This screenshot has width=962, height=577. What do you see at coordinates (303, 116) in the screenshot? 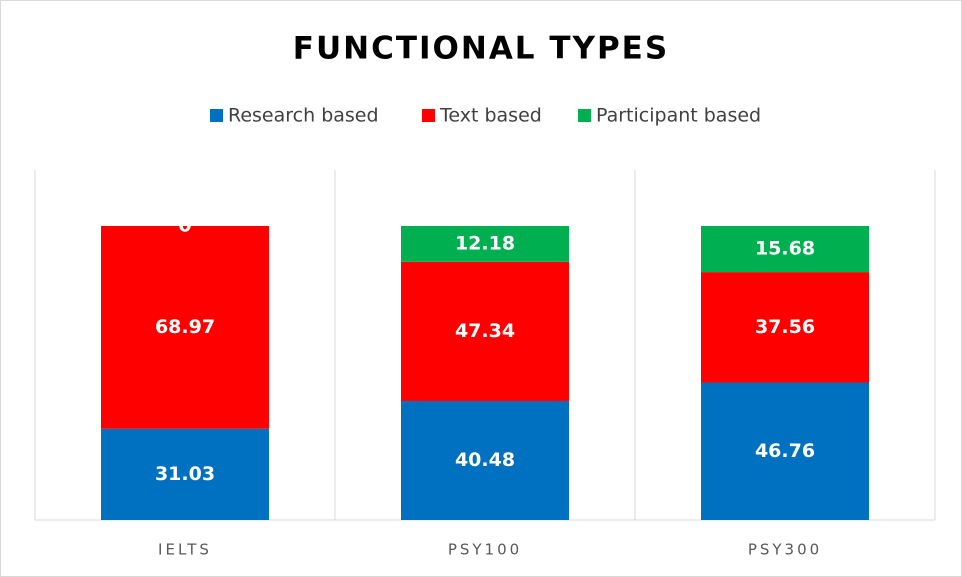
I see `legend-label: Research based` at bounding box center [303, 116].